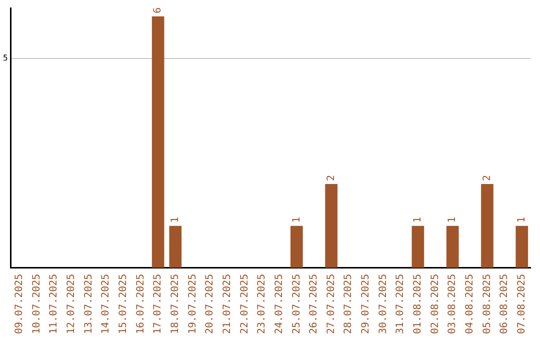 Image resolution: width=540 pixels, height=340 pixels. I want to click on x-tick-label: 07.08.2025, so click(522, 304).